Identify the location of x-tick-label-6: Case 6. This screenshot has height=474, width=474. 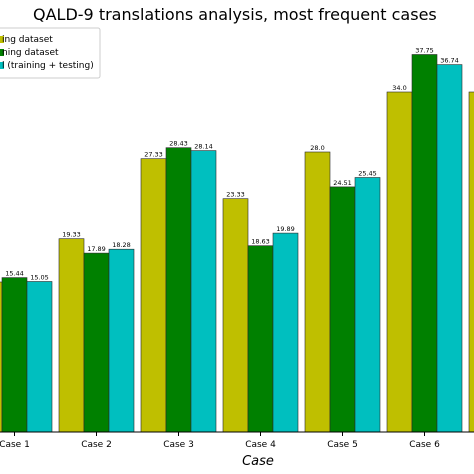
(424, 445).